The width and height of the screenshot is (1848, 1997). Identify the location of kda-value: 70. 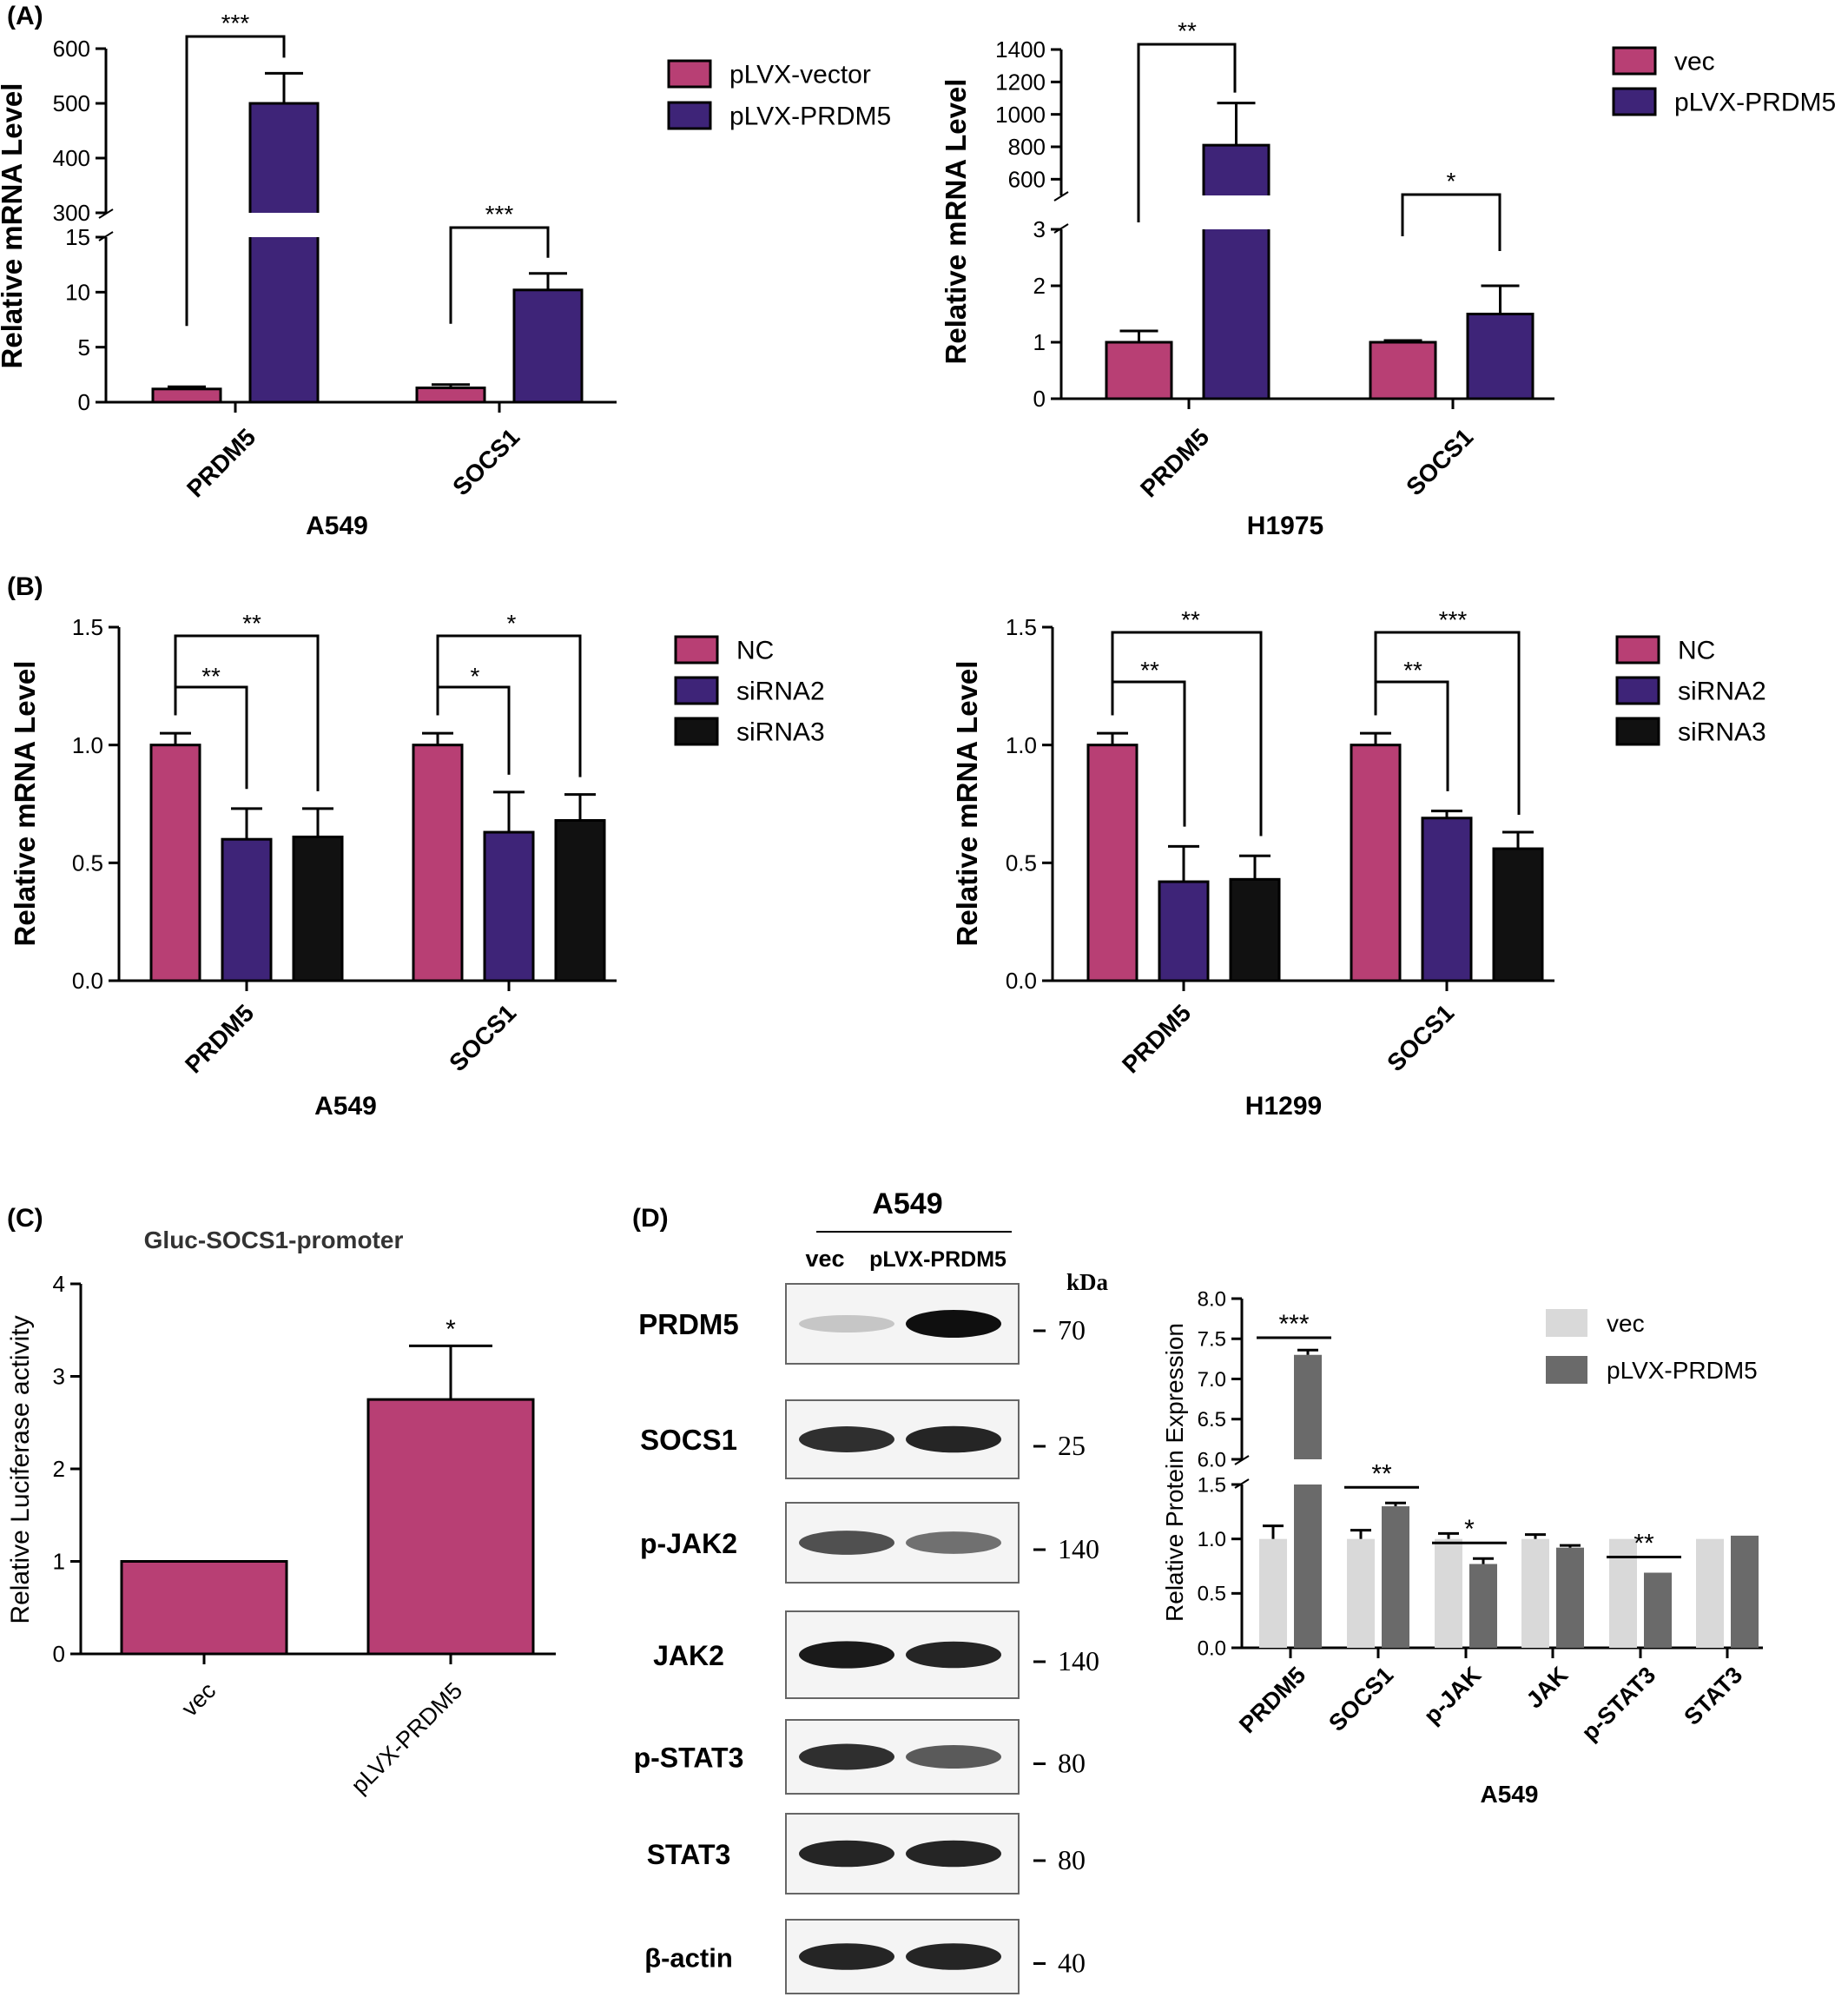
(1072, 1330).